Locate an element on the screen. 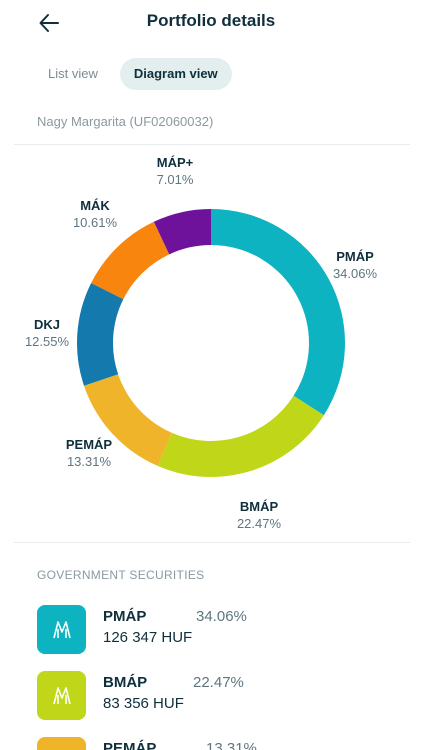 This screenshot has height=750, width=422. slice-label-pemap: PEMÁP 13.31% is located at coordinates (89, 453).